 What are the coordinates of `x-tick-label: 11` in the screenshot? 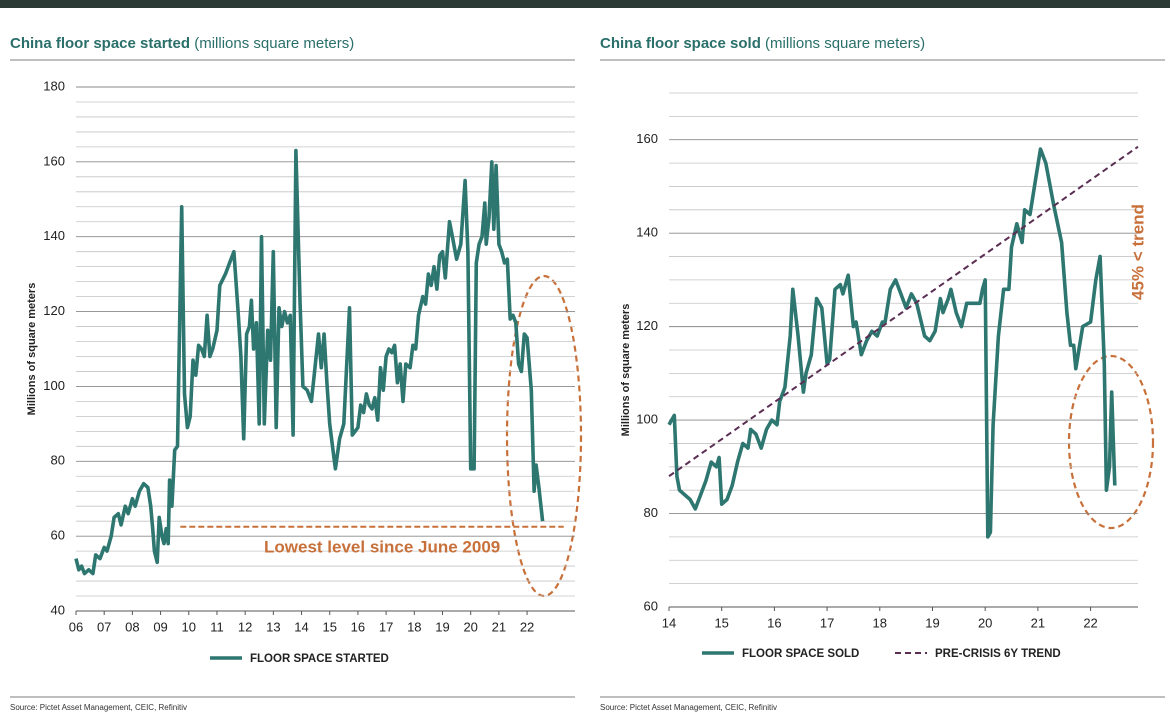 It's located at (217, 626).